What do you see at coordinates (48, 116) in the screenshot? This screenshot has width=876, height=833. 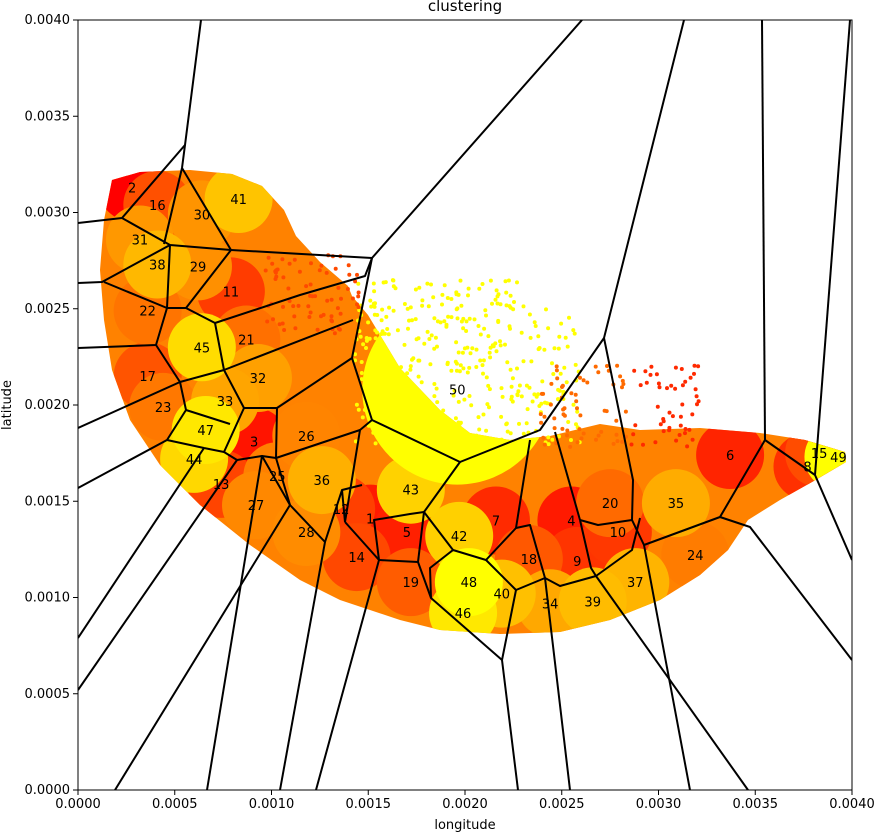 I see `y-tick-label: 0.0035` at bounding box center [48, 116].